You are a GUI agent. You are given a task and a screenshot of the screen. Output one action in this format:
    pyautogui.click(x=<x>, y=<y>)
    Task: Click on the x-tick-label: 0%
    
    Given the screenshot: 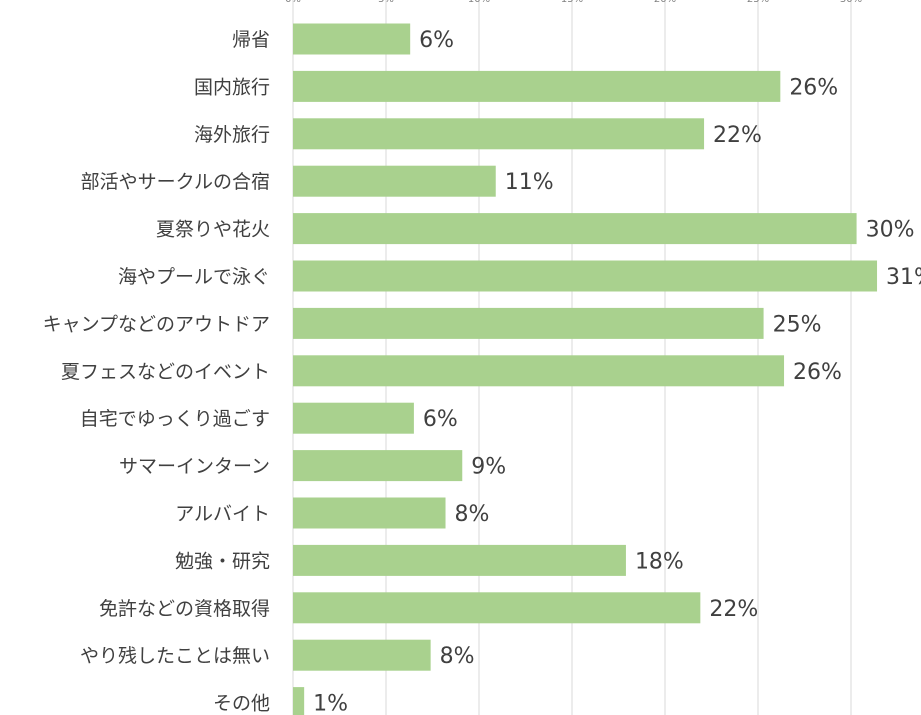 What is the action you would take?
    pyautogui.click(x=293, y=2)
    